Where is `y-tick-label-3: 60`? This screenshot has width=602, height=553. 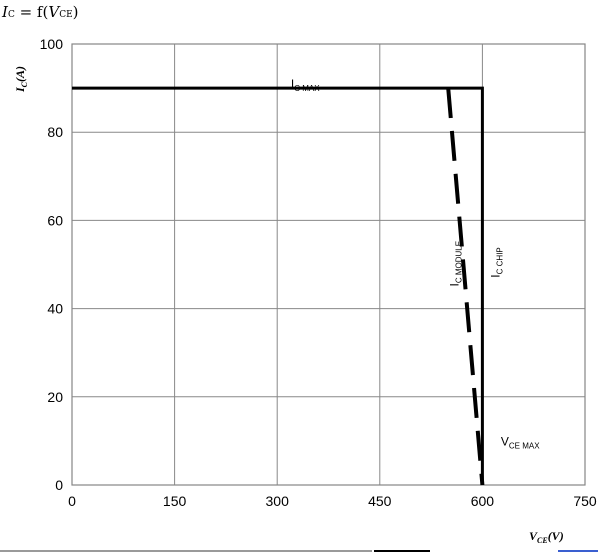
y-tick-label-3: 60 is located at coordinates (55, 220).